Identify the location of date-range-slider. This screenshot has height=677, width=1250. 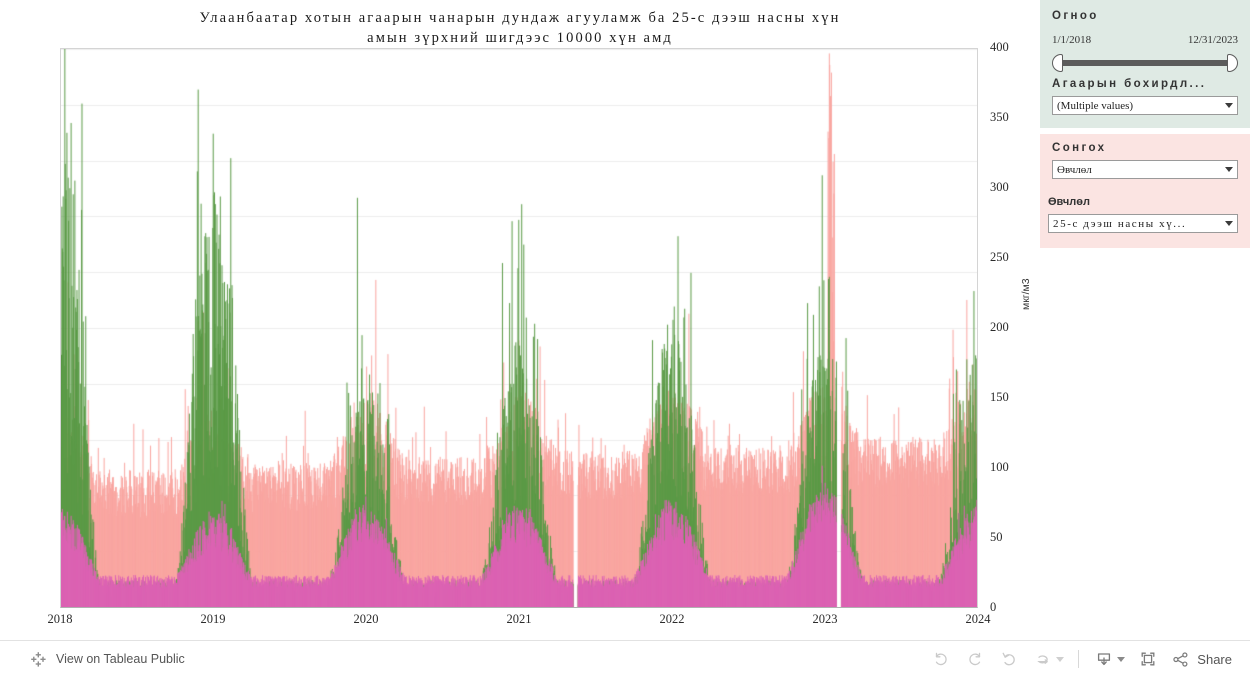
(1145, 63).